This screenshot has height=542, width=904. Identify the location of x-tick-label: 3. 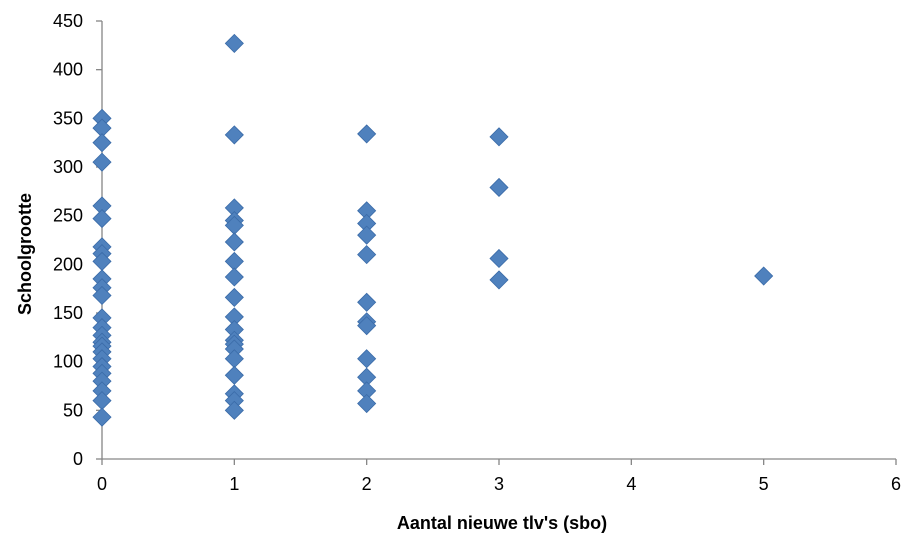
(499, 484).